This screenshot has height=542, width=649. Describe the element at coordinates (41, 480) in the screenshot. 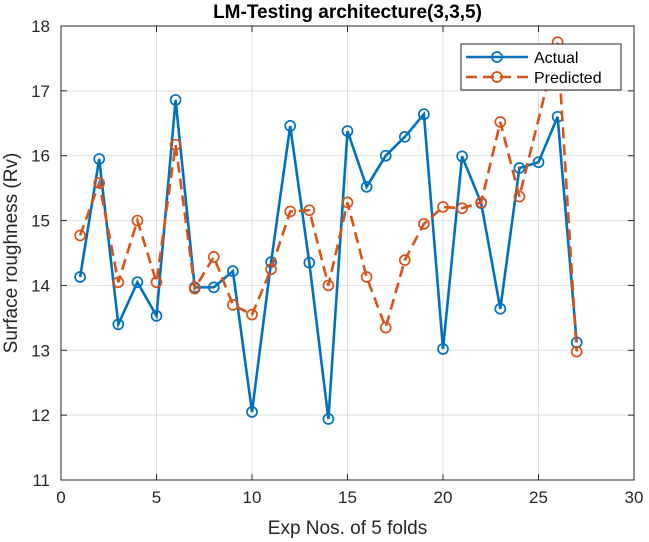

I see `y-tick-label: 11` at that location.